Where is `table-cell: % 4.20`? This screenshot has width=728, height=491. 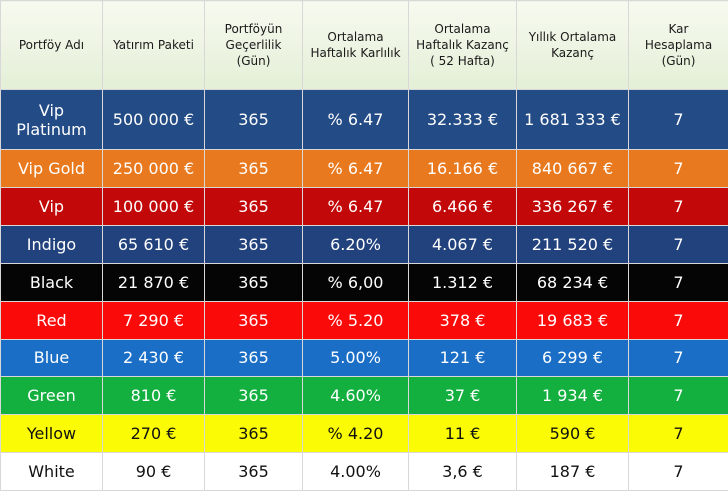
table-cell: % 4.20 is located at coordinates (355, 434).